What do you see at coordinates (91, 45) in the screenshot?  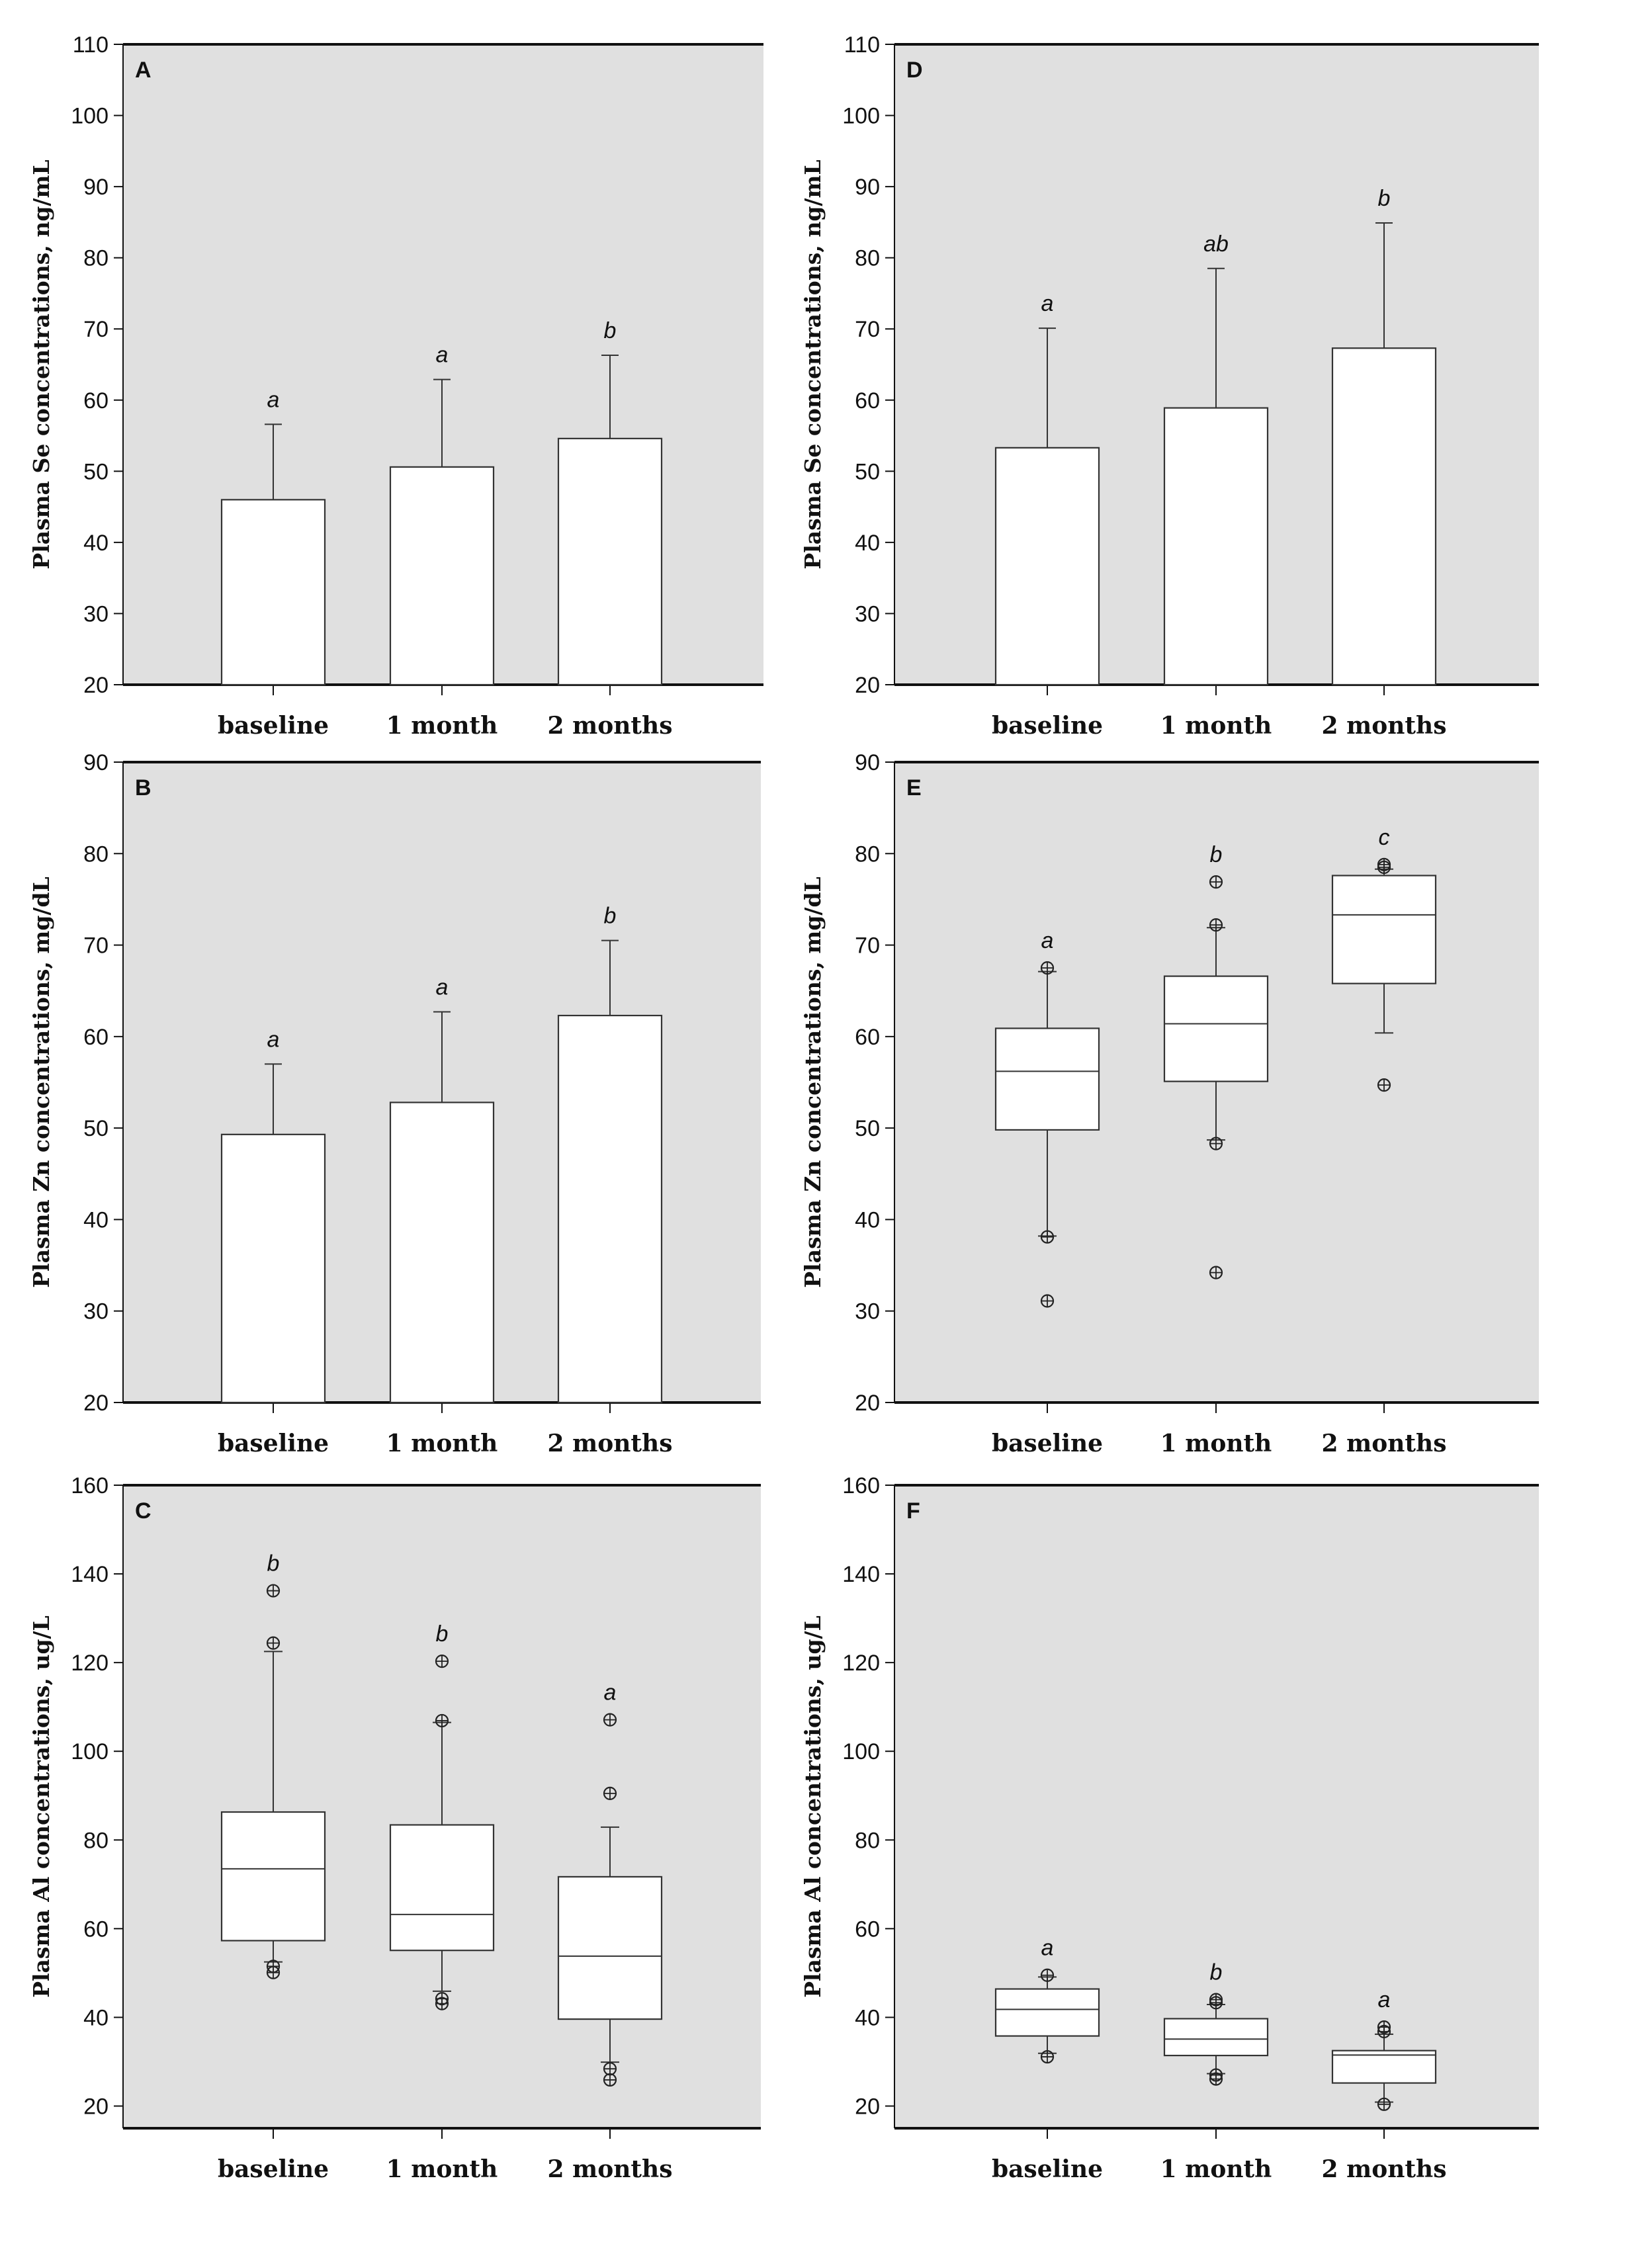 I see `y-tick-label: 110` at bounding box center [91, 45].